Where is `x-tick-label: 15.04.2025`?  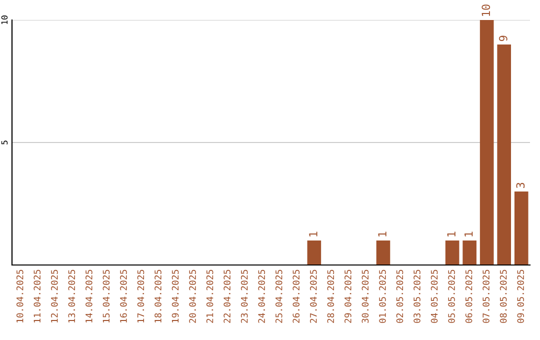
x-tick-label: 15.04.2025 is located at coordinates (106, 296).